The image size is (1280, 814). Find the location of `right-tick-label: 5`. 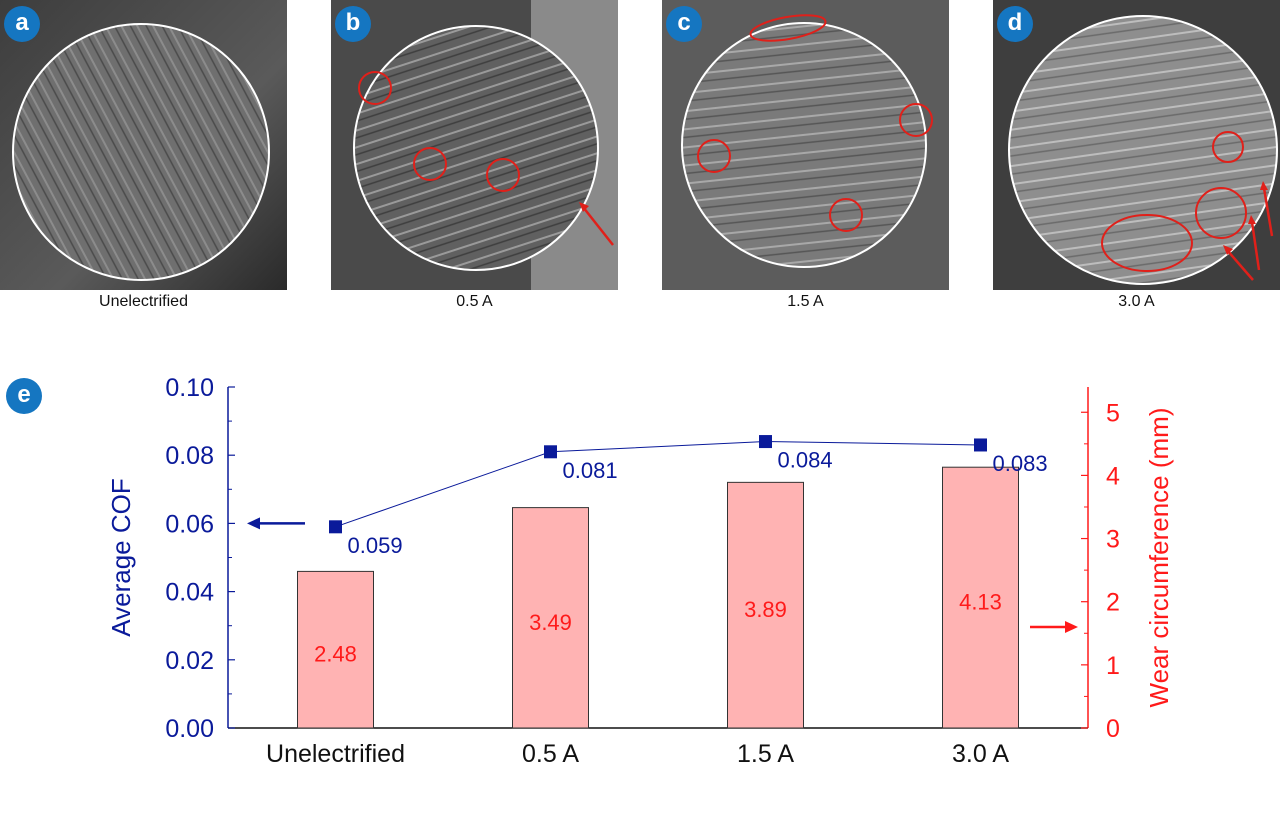

right-tick-label: 5 is located at coordinates (1113, 413).